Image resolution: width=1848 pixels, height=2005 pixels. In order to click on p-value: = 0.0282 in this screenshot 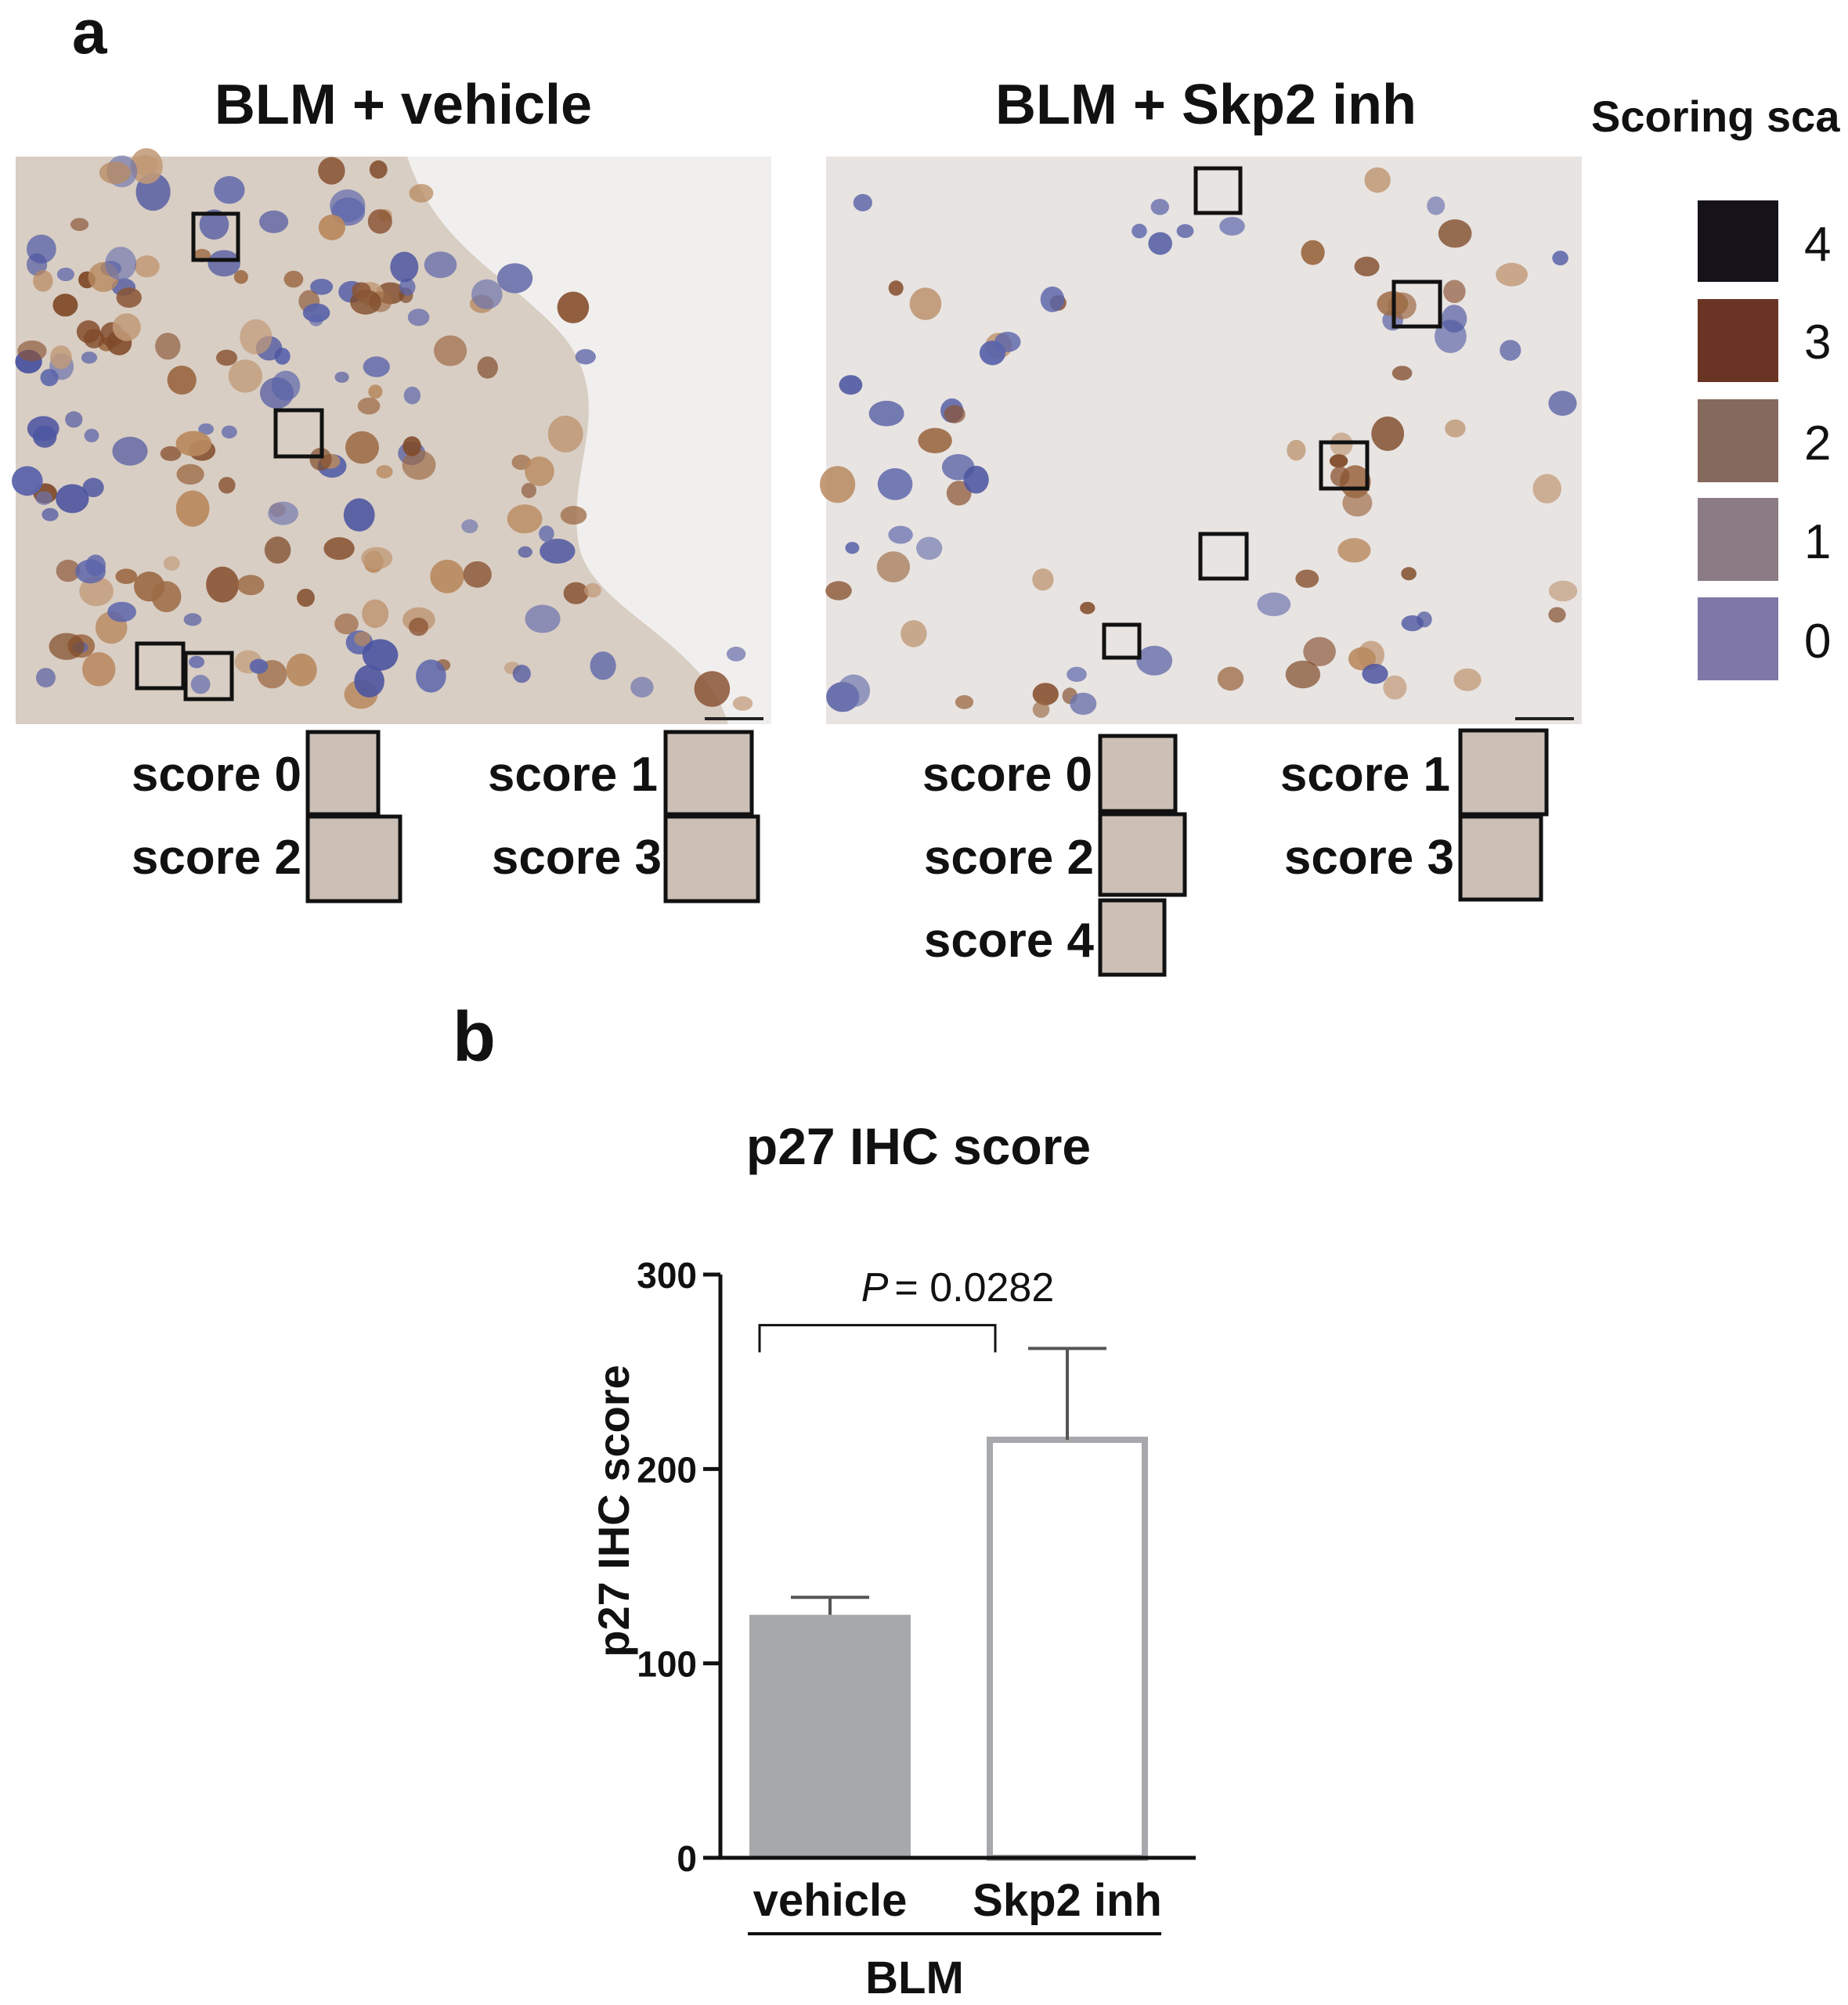, I will do `click(974, 1288)`.